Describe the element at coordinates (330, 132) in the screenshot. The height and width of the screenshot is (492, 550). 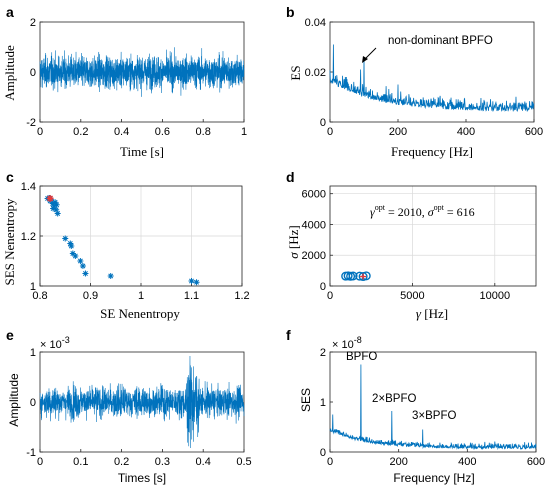
I see `panel-b-xtick-label-0: 0` at that location.